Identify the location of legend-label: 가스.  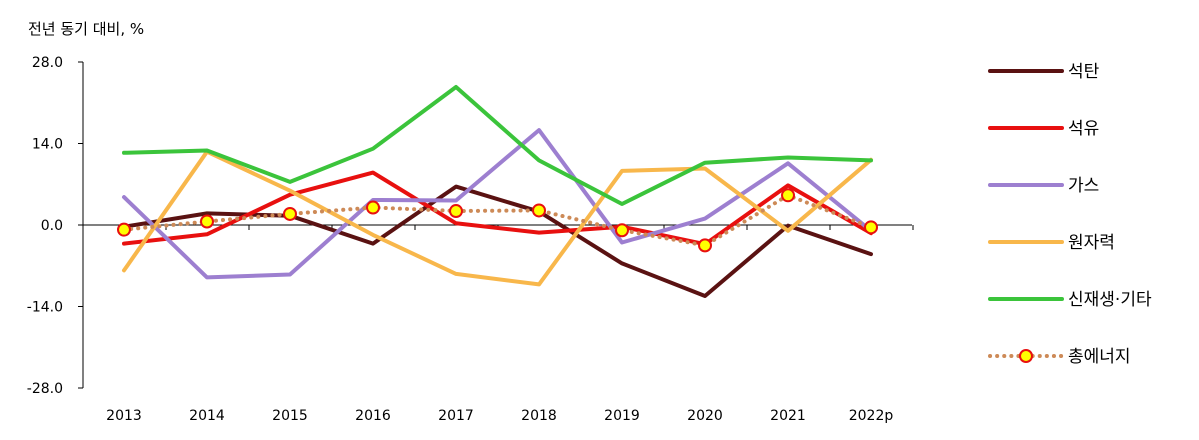
(1083, 186).